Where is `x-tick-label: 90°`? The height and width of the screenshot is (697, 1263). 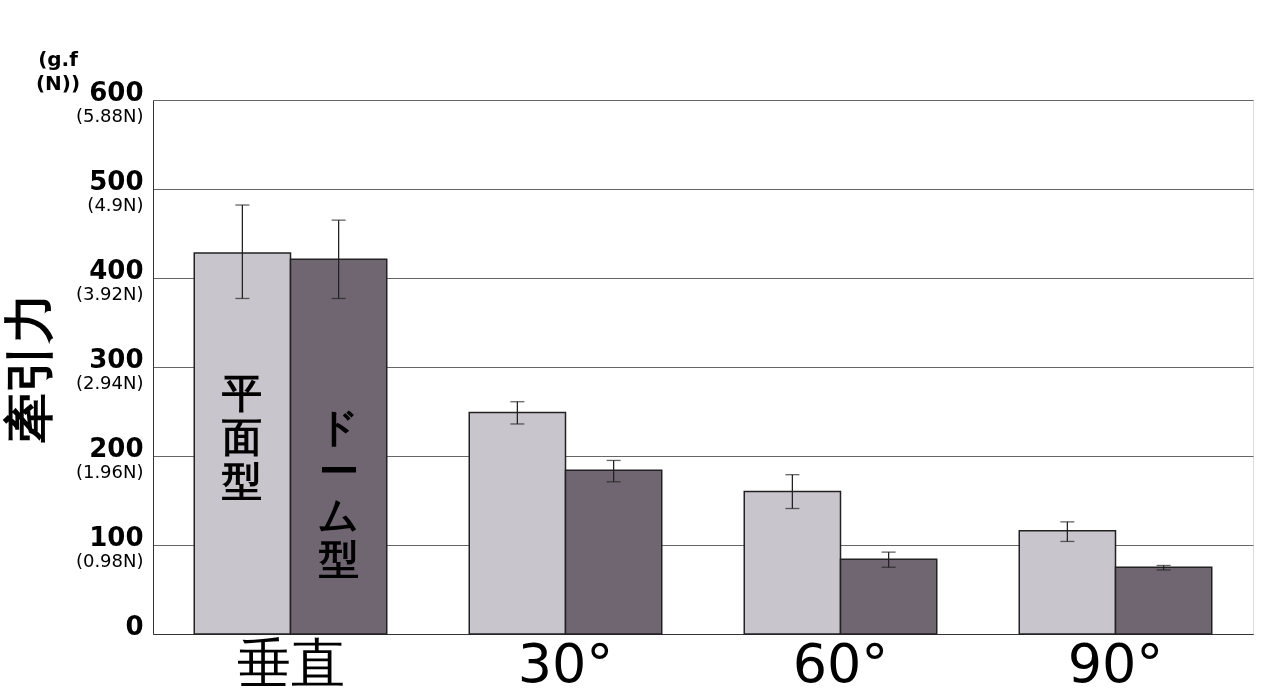
x-tick-label: 90° is located at coordinates (1115, 663).